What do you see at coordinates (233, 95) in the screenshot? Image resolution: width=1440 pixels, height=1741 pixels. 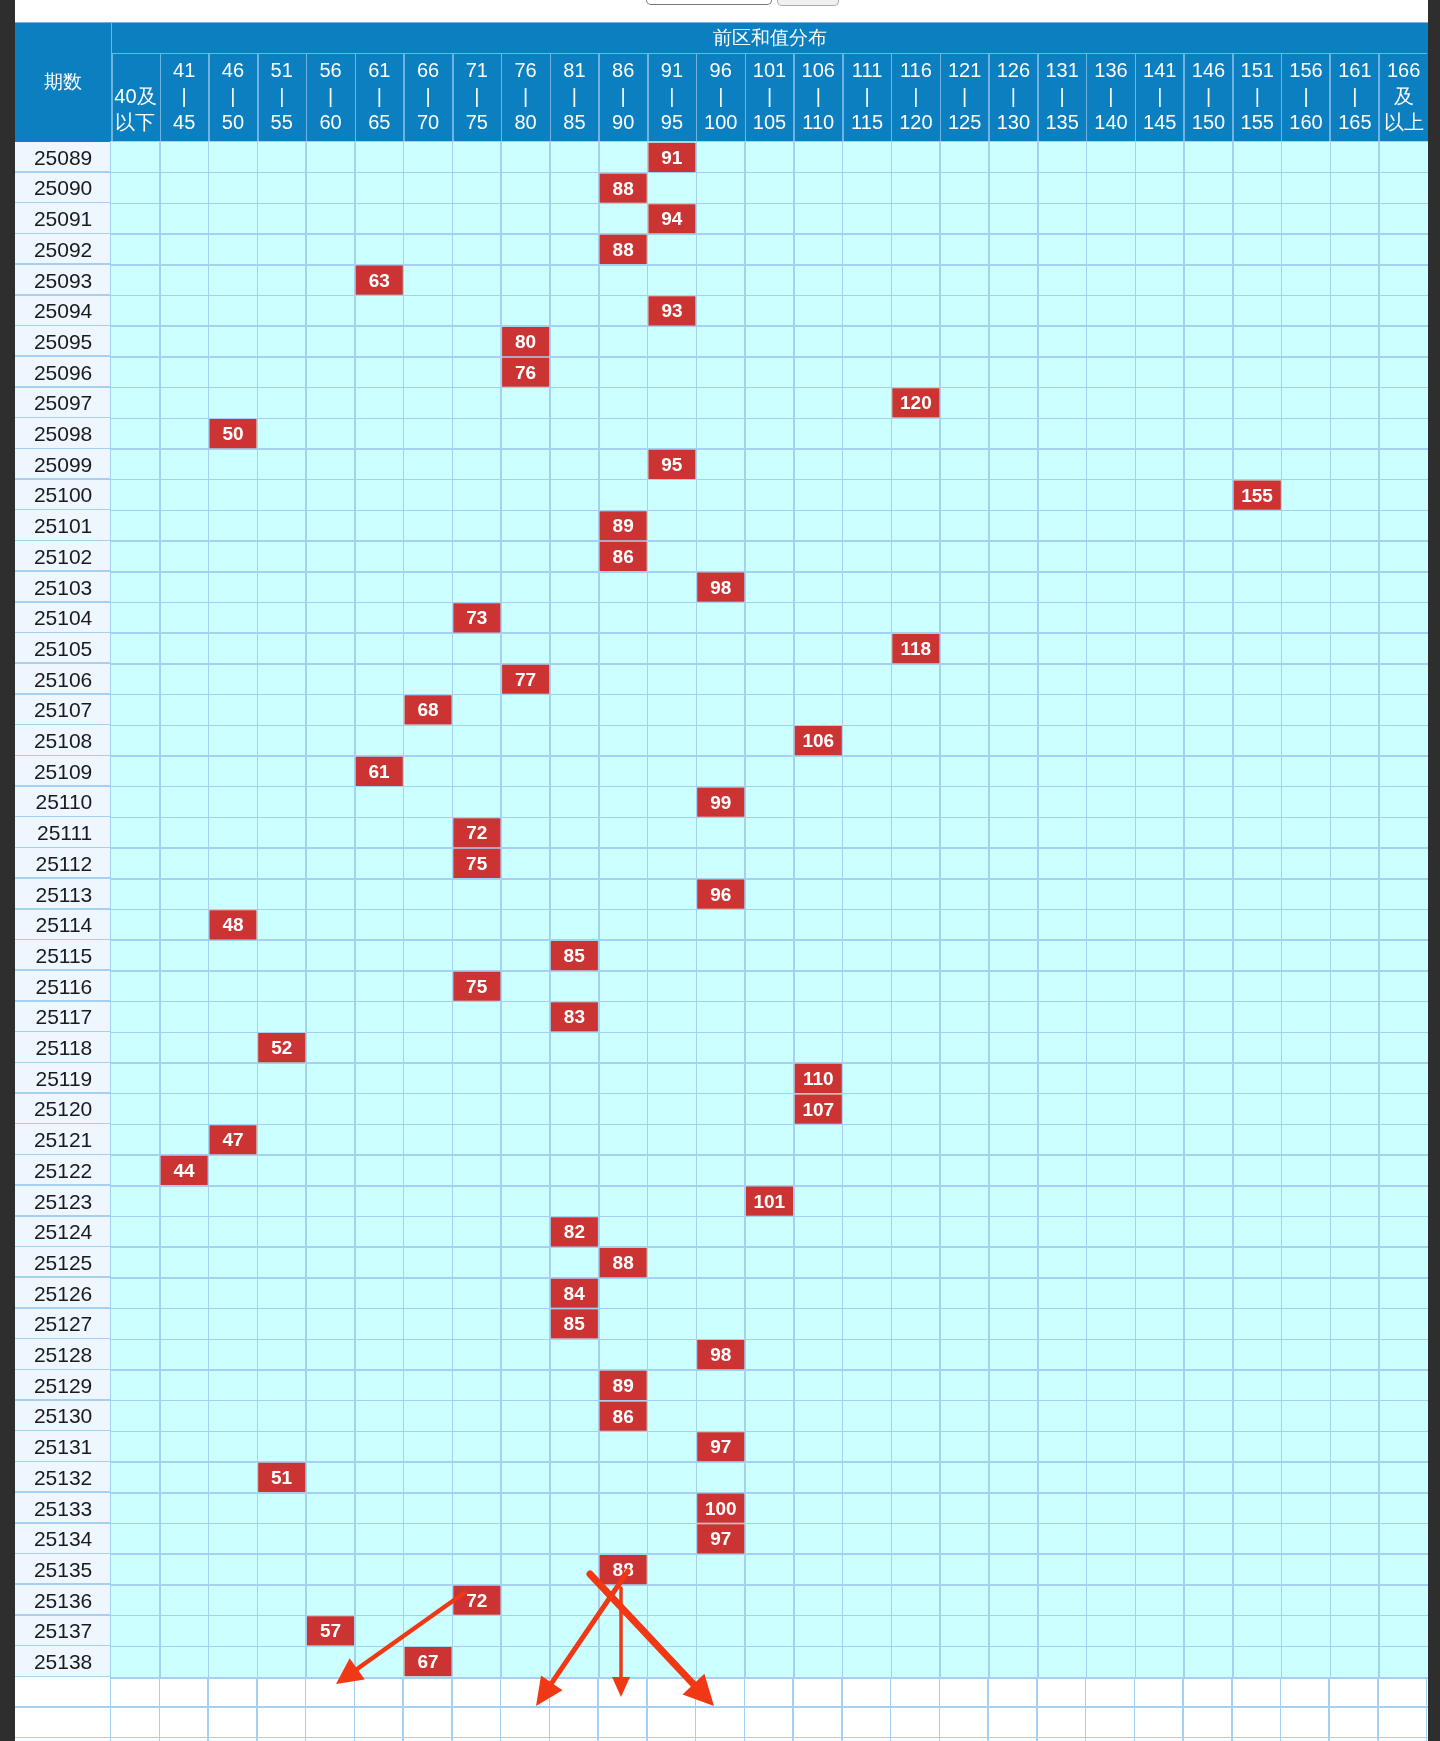 I see `x-tick-label: 46 | 50` at bounding box center [233, 95].